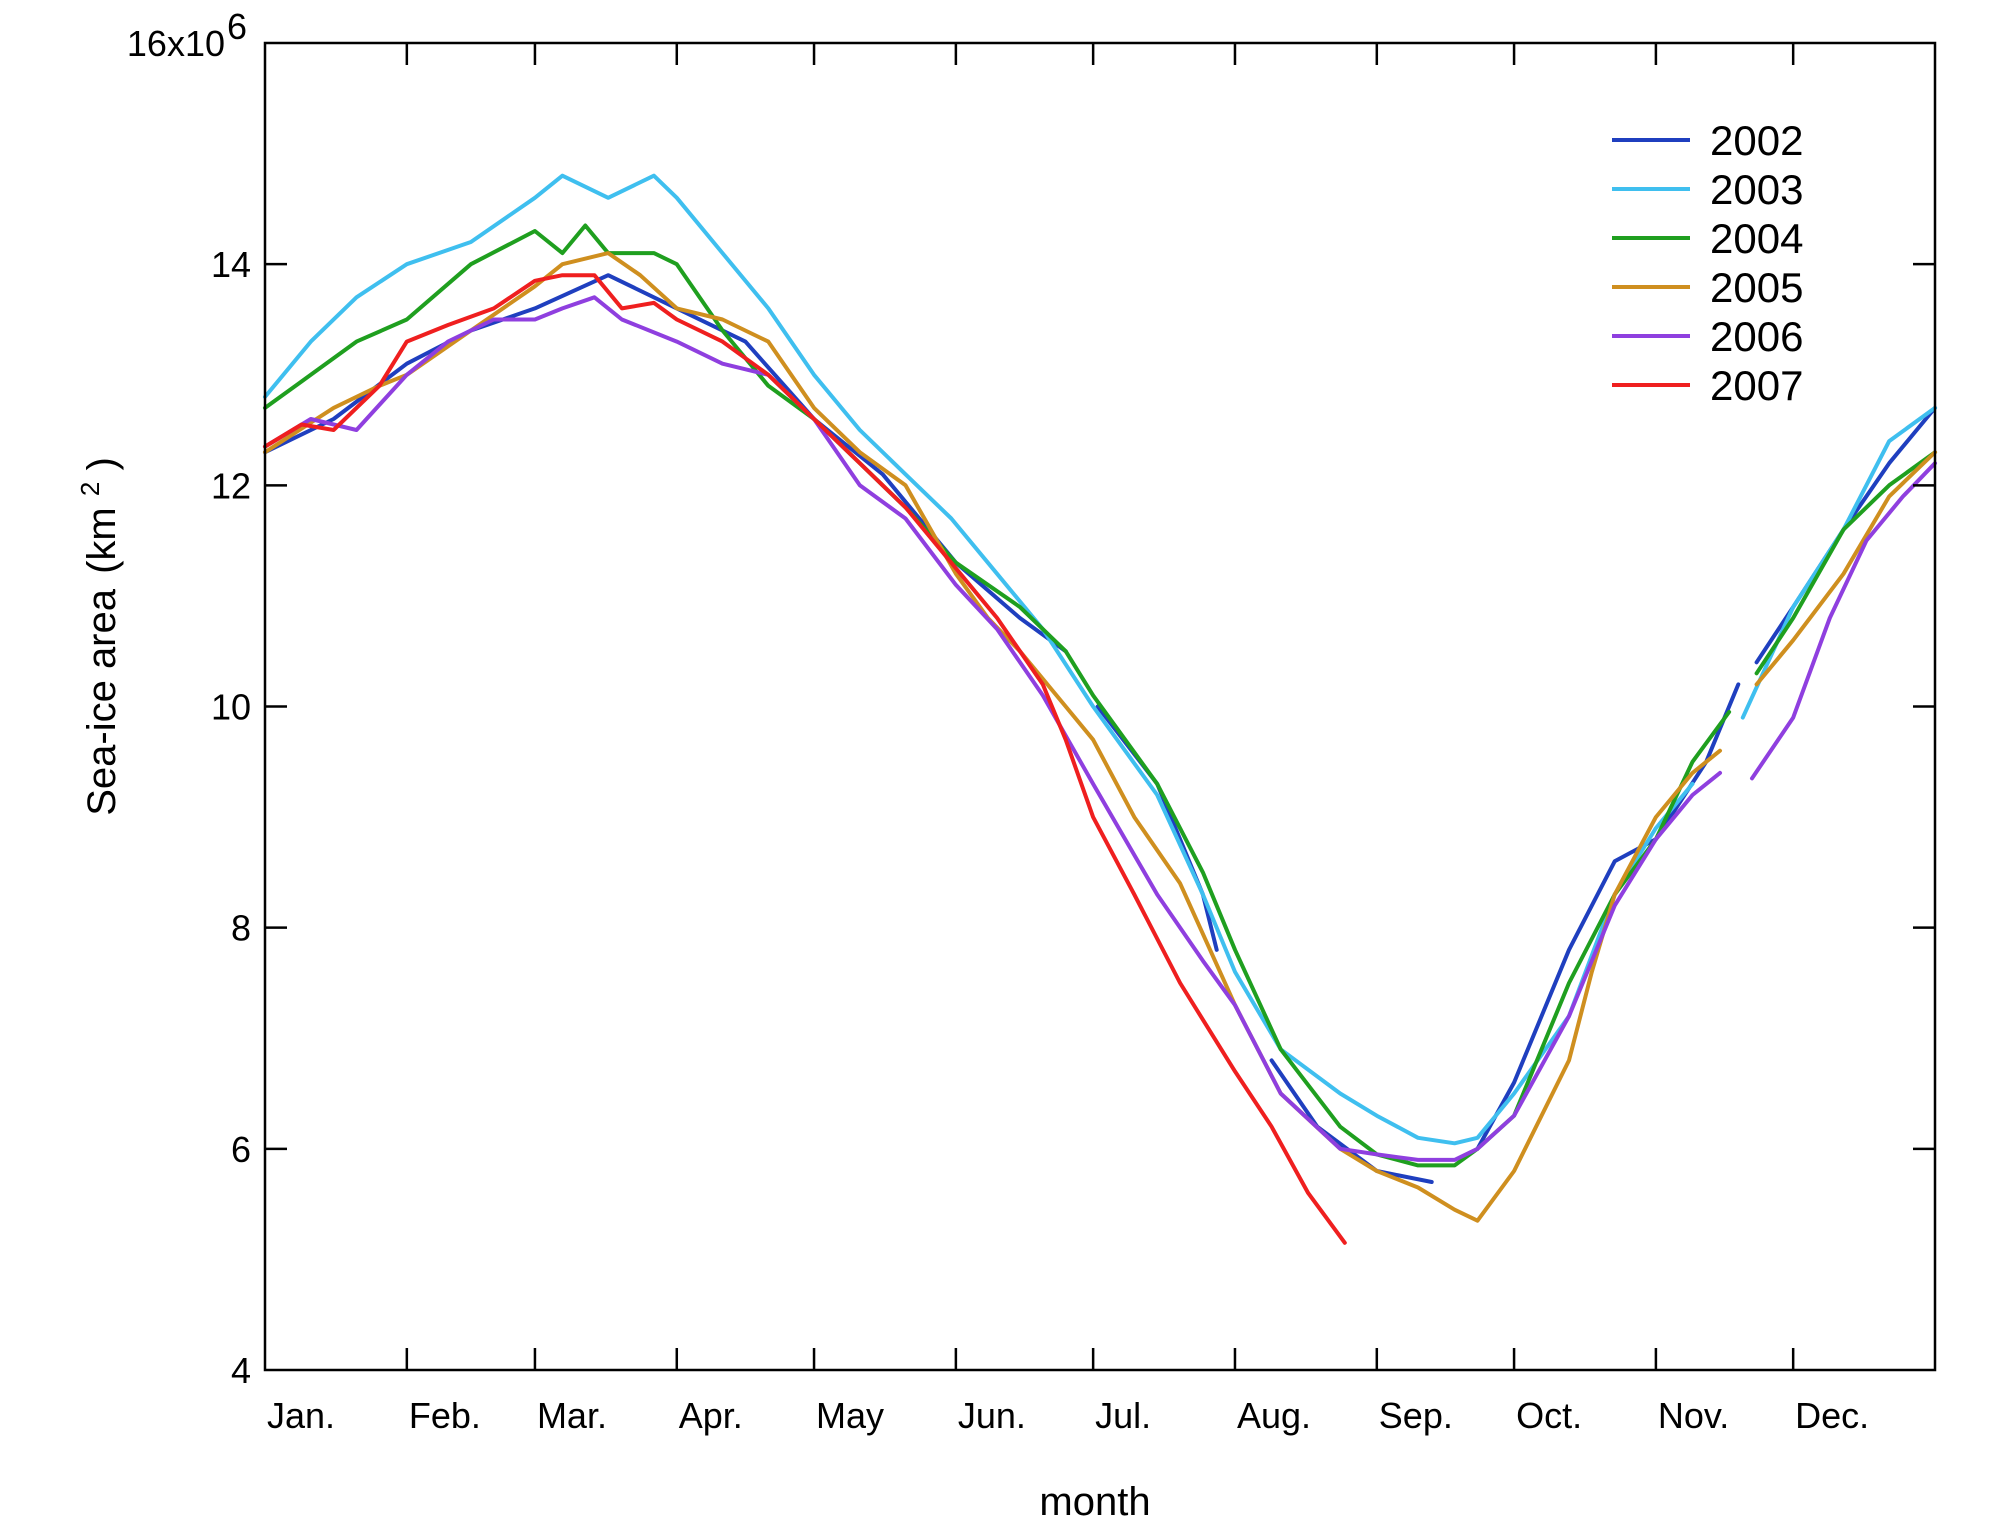 The width and height of the screenshot is (2000, 1536). I want to click on x-axis-title: month, so click(1094, 1502).